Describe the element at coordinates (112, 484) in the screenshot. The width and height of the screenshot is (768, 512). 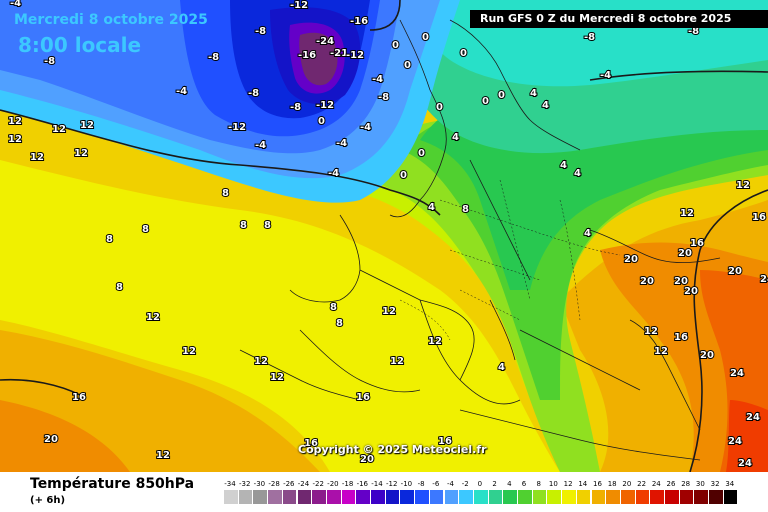
I see `parameter-title: Température 850hPa` at that location.